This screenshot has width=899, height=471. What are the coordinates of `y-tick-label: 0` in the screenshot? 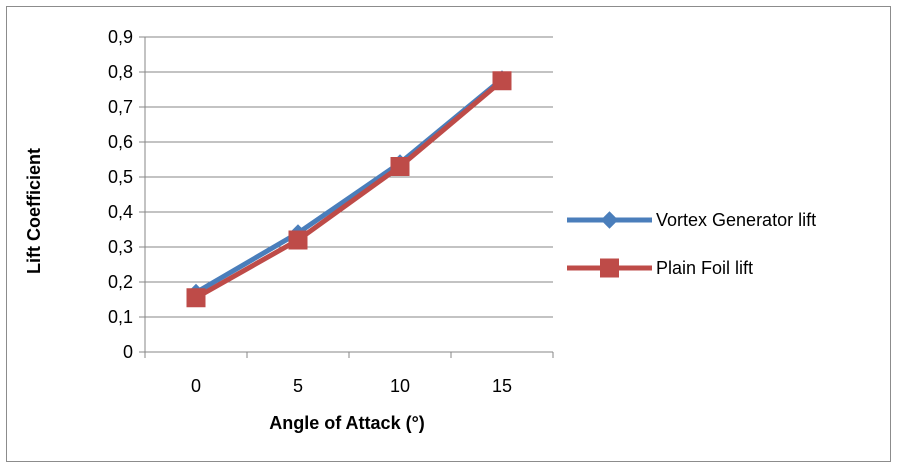 It's located at (128, 352).